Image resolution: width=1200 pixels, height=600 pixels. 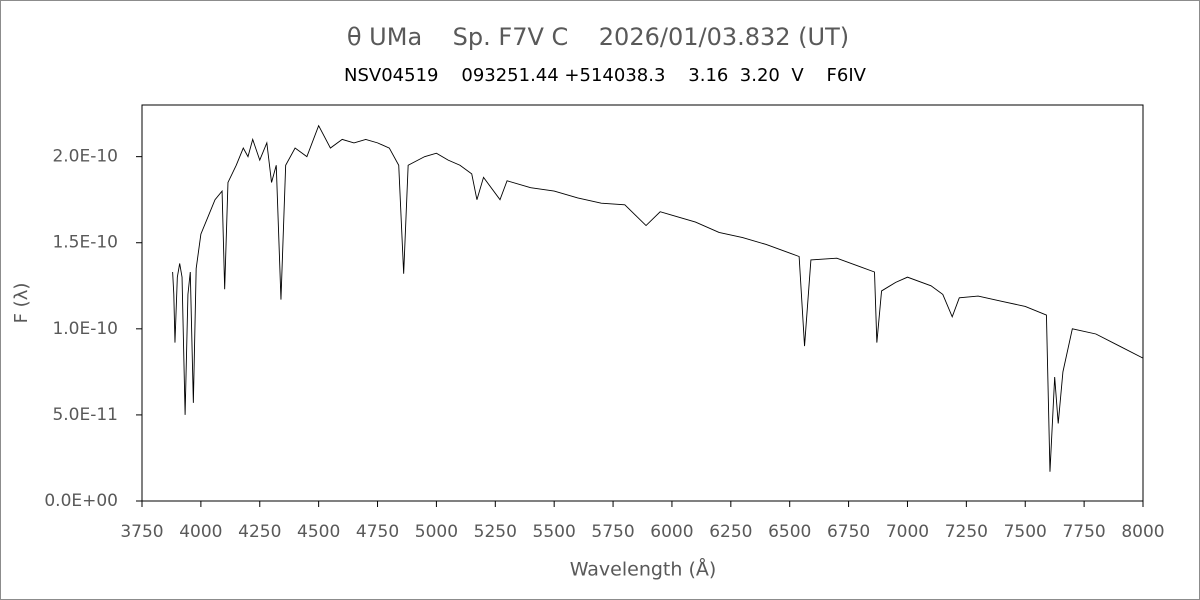 What do you see at coordinates (671, 532) in the screenshot?
I see `x-tick-label: 6000` at bounding box center [671, 532].